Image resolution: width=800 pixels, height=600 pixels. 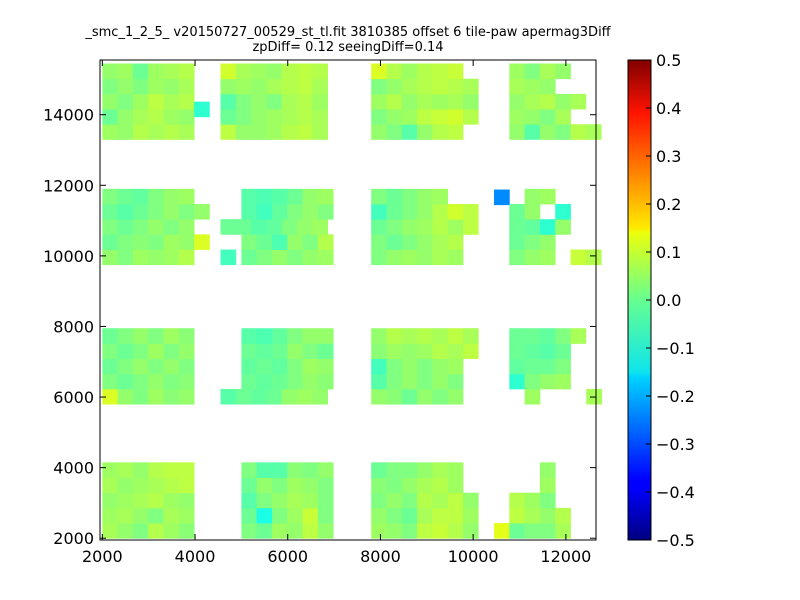 I want to click on x-tick-label: 2000, so click(x=102, y=556).